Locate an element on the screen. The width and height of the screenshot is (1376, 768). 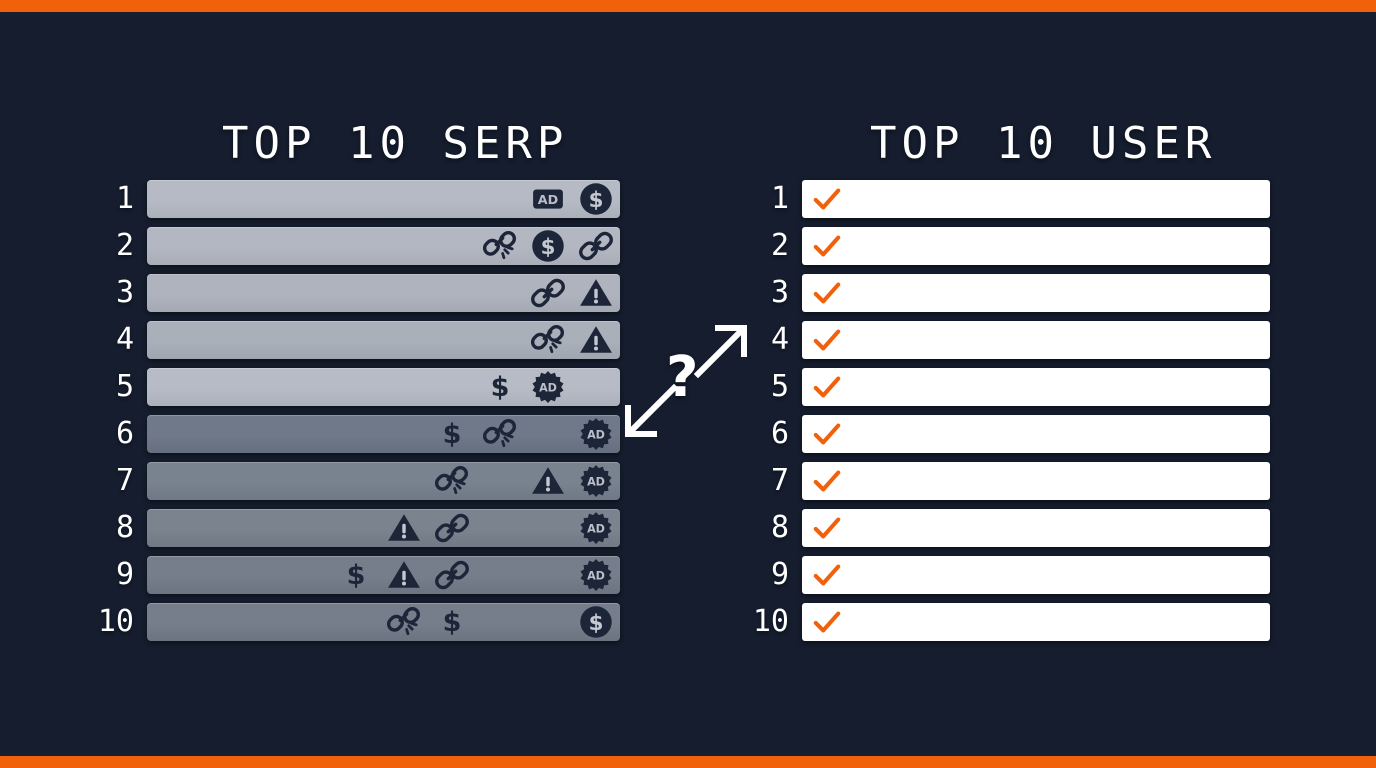
serp-row-icons: $ $ is located at coordinates (500, 622).